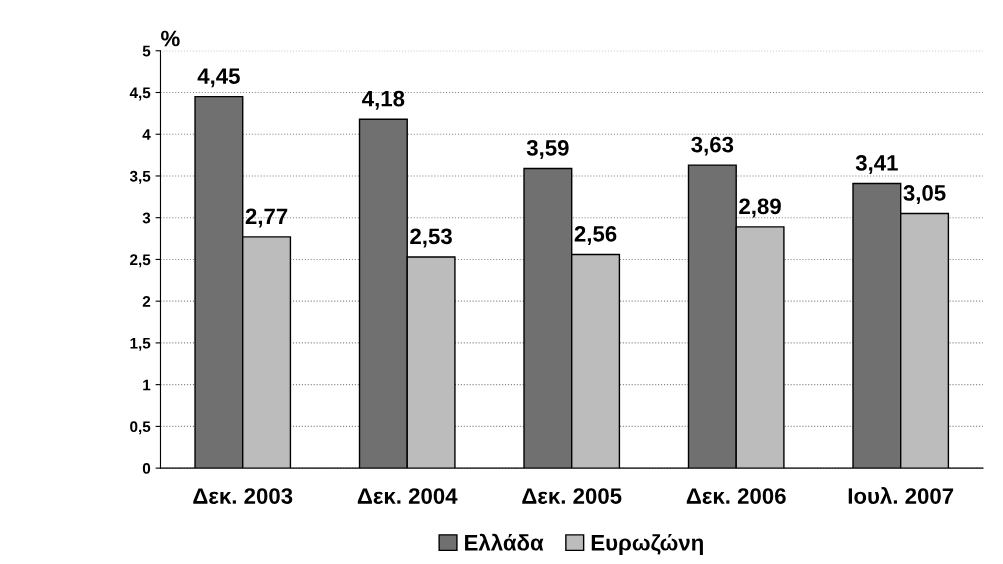  What do you see at coordinates (140, 428) in the screenshot?
I see `y-tick-label: 0,5` at bounding box center [140, 428].